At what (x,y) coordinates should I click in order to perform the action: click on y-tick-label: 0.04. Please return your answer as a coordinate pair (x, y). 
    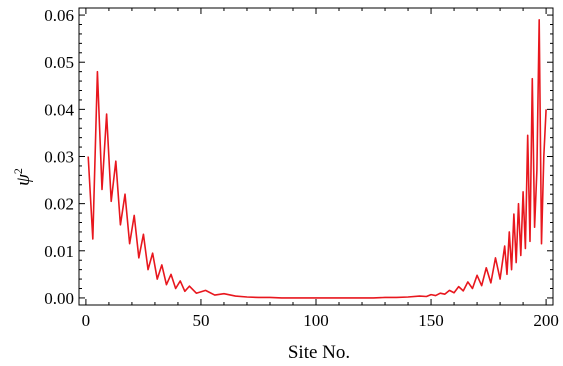
    Looking at the image, I should click on (59, 109).